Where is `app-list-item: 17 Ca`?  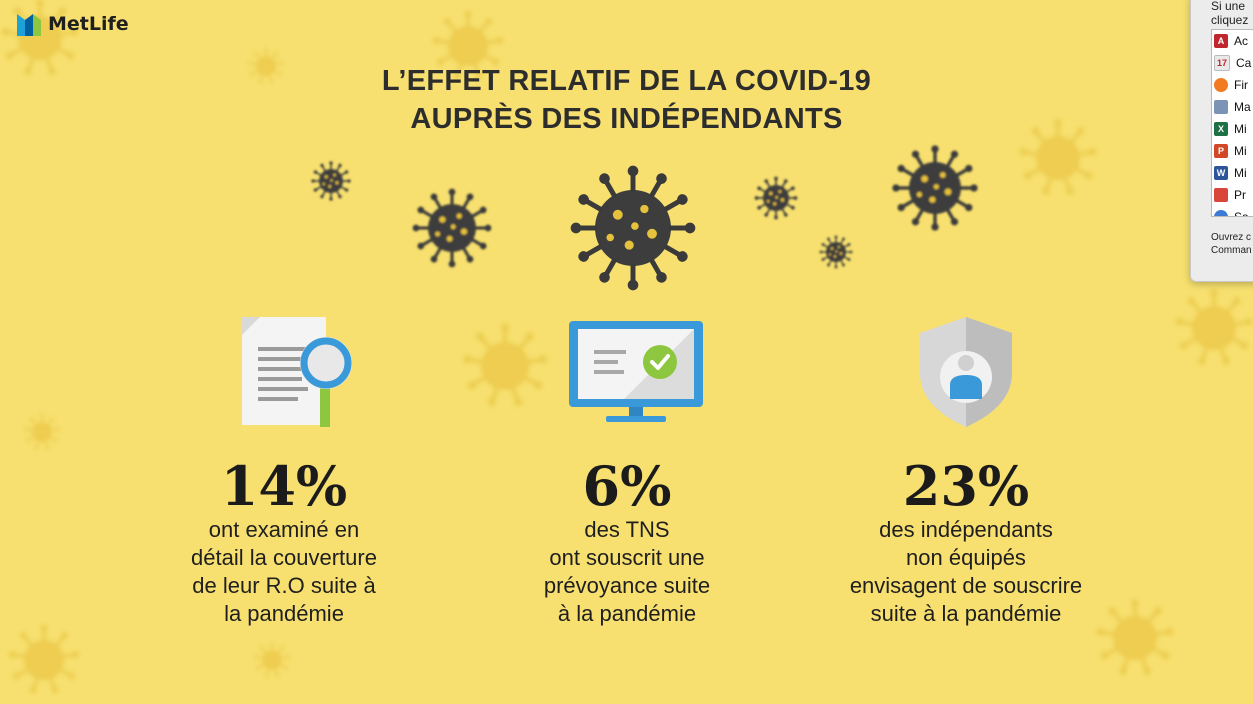 app-list-item: 17 Ca is located at coordinates (1232, 63).